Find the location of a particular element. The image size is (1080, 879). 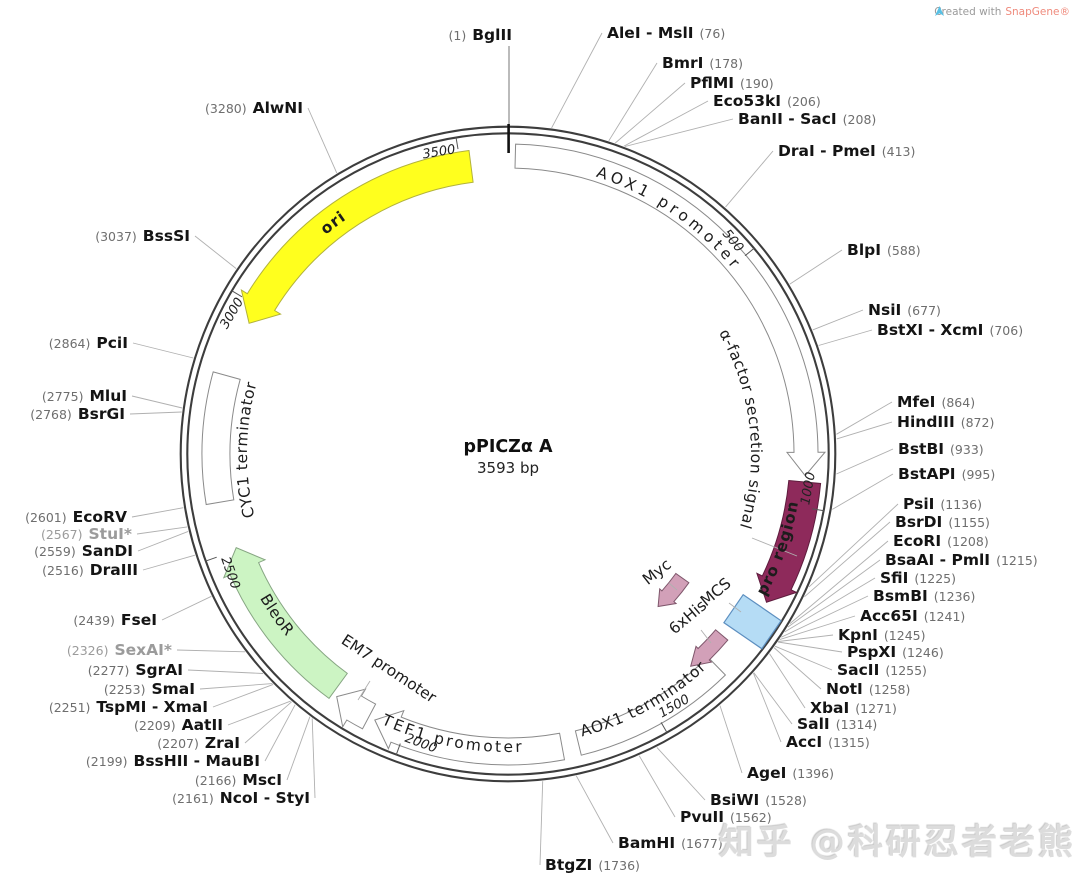

site-label: AccI (1315) is located at coordinates (828, 742).